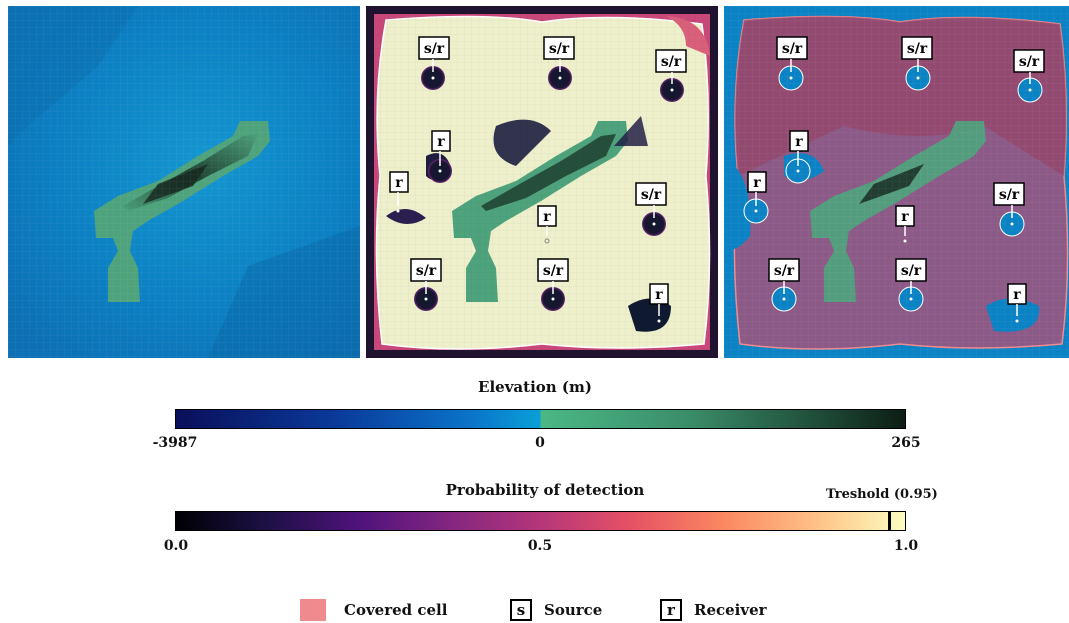 The height and width of the screenshot is (623, 1069). I want to click on probability-colorbar-title: Probability of detection, so click(545, 490).